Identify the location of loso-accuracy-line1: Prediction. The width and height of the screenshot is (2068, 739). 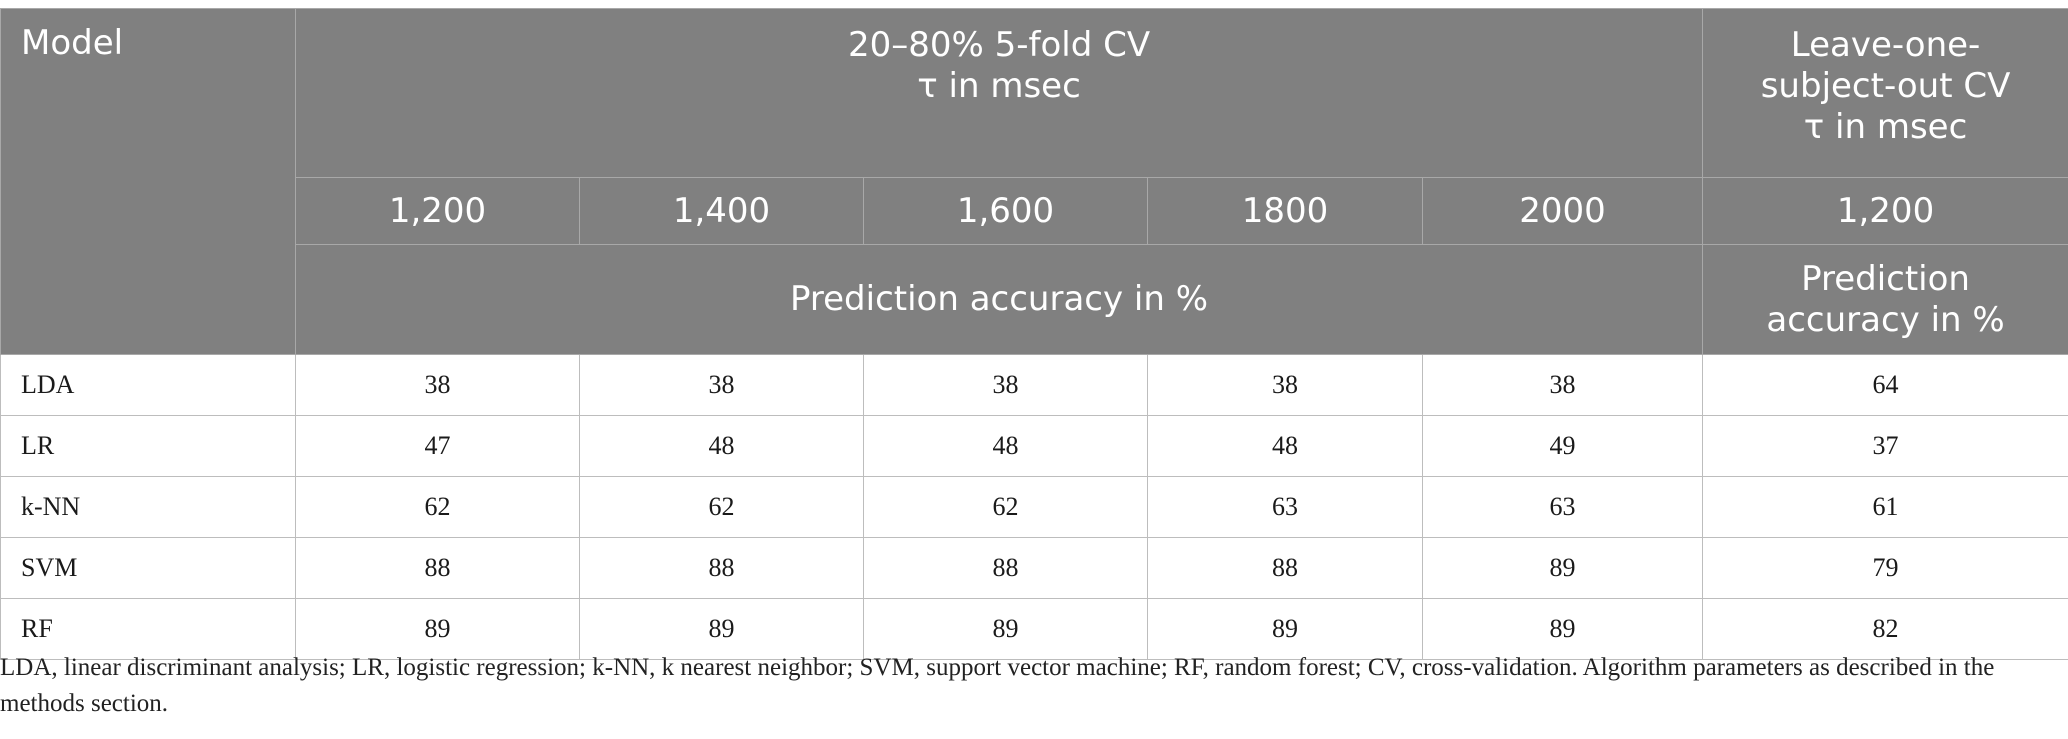
(1885, 278).